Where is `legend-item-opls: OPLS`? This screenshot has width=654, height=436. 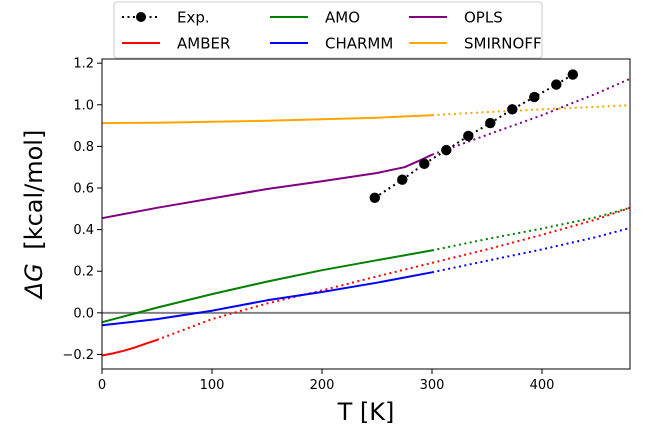
legend-item-opls: OPLS is located at coordinates (456, 18).